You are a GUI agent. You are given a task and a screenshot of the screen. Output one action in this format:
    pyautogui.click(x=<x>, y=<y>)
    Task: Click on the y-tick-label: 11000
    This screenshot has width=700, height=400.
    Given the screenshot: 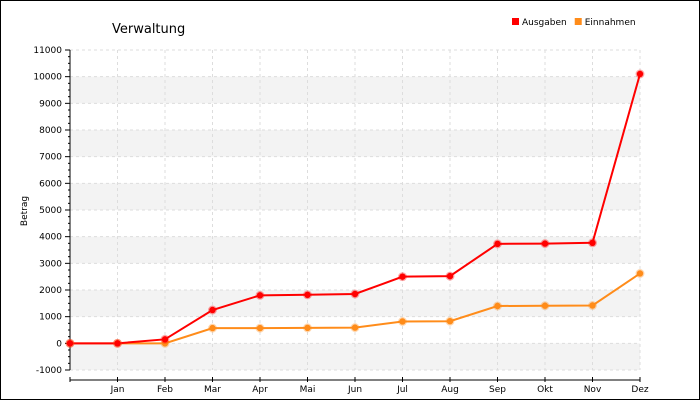 What is the action you would take?
    pyautogui.click(x=47, y=51)
    